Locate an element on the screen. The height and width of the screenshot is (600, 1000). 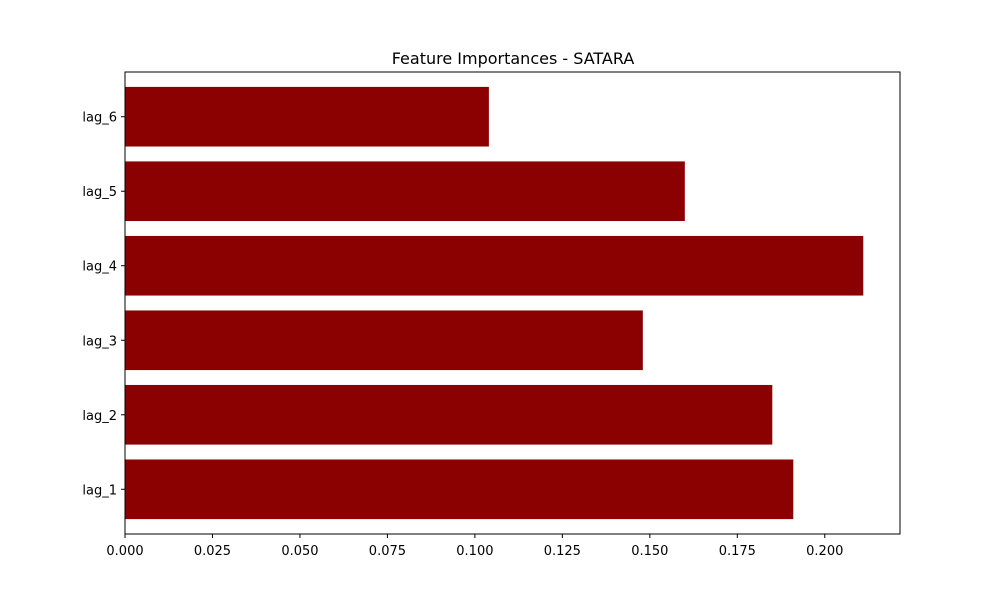
x-tick-label: 0.025 is located at coordinates (212, 551).